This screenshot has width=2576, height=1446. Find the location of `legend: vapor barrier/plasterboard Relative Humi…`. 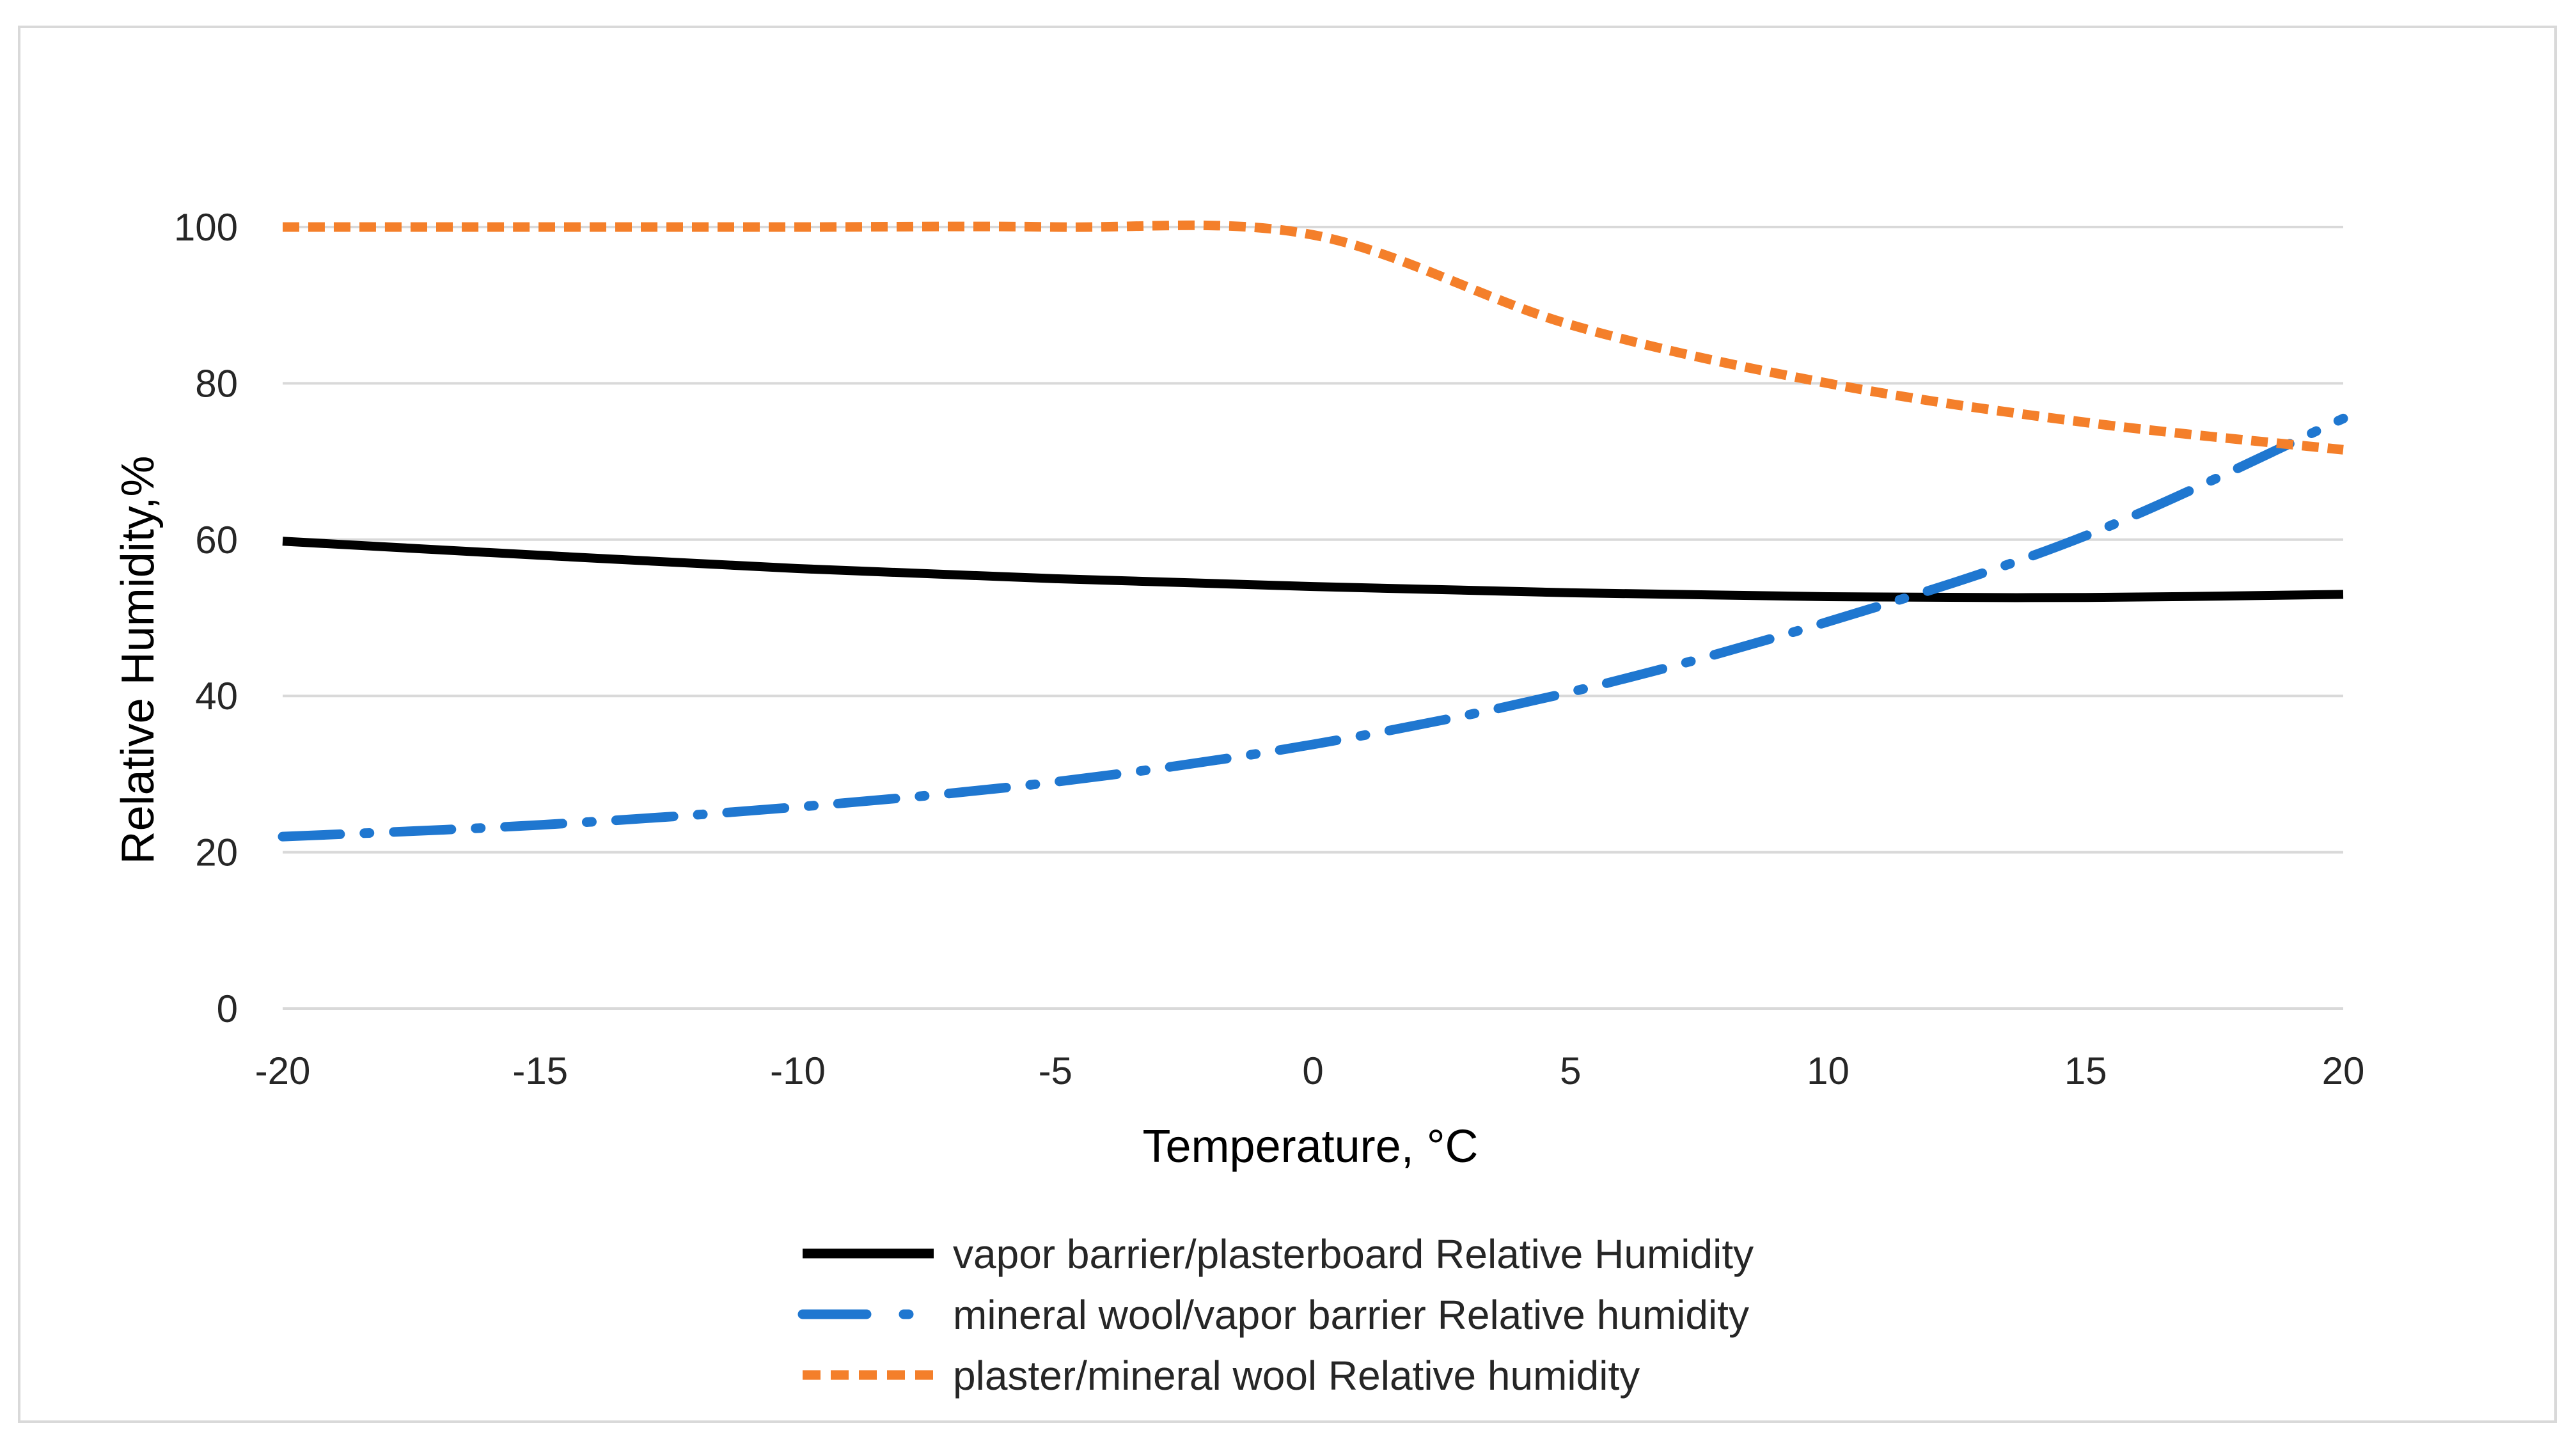

legend: vapor barrier/plasterboard Relative Humi… is located at coordinates (1275, 1315).